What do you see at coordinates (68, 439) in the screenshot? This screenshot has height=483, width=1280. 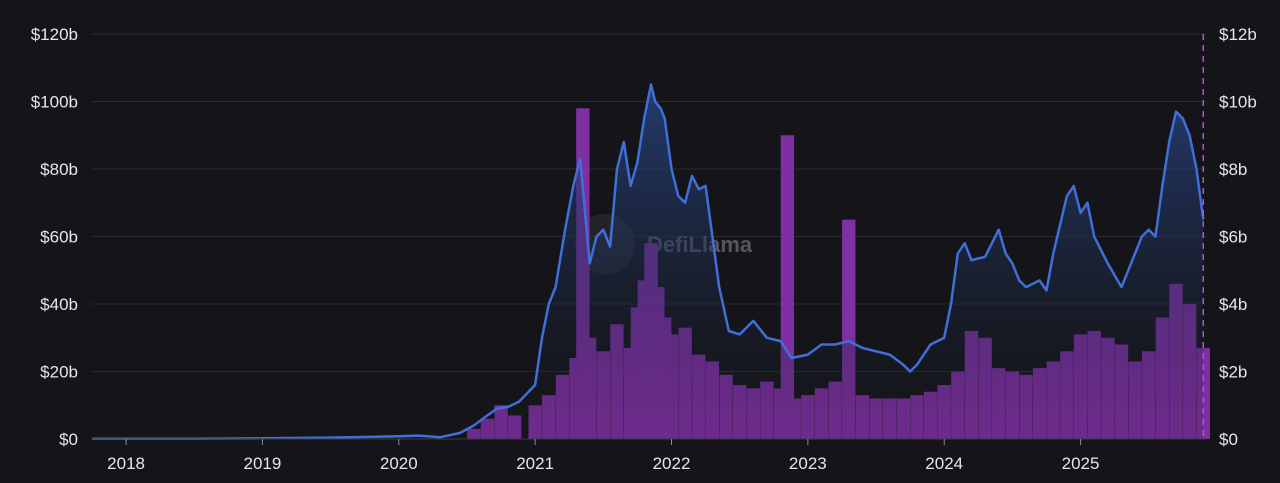 I see `left-y-tick-label: $0` at bounding box center [68, 439].